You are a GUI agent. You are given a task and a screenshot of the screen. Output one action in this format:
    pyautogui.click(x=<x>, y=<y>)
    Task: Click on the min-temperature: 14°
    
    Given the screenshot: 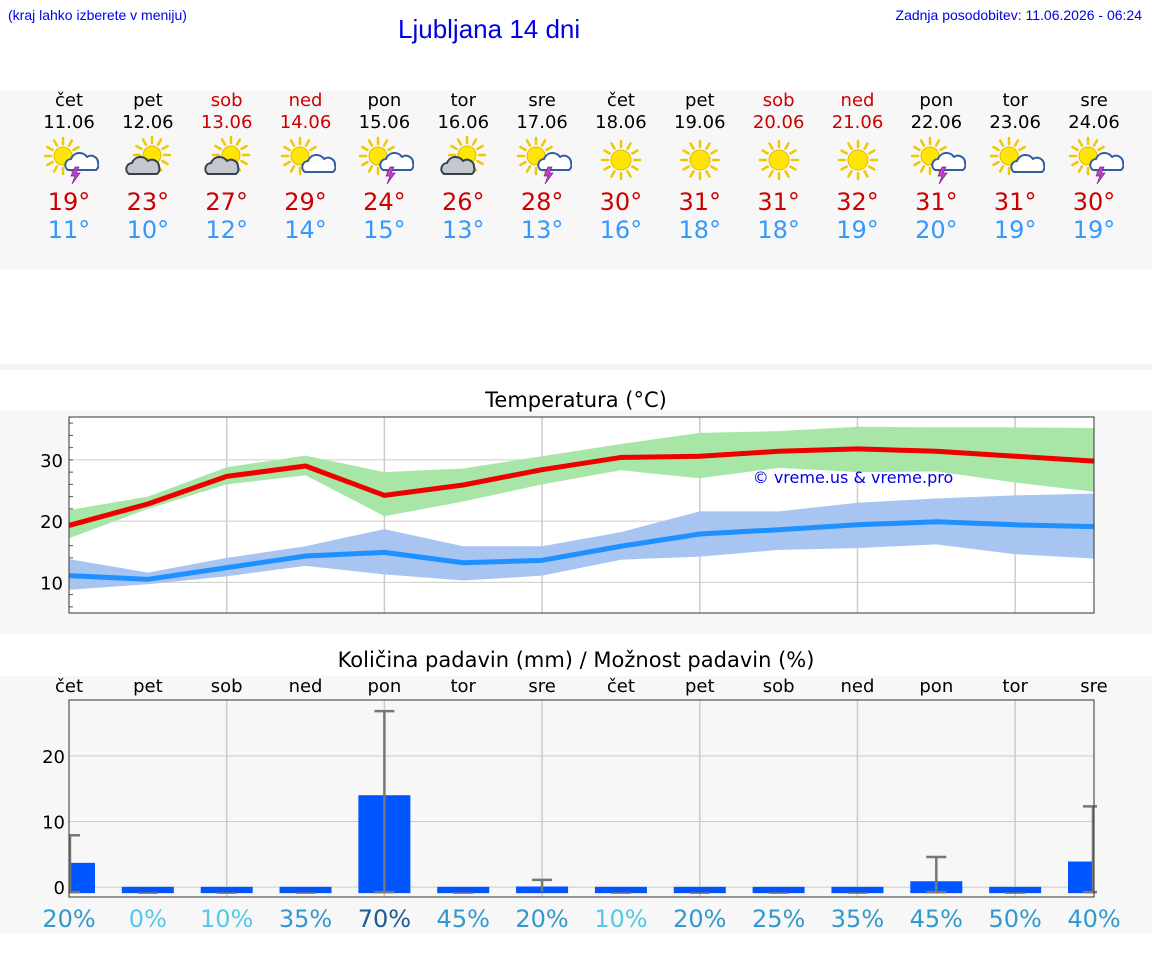 What is the action you would take?
    pyautogui.click(x=305, y=230)
    